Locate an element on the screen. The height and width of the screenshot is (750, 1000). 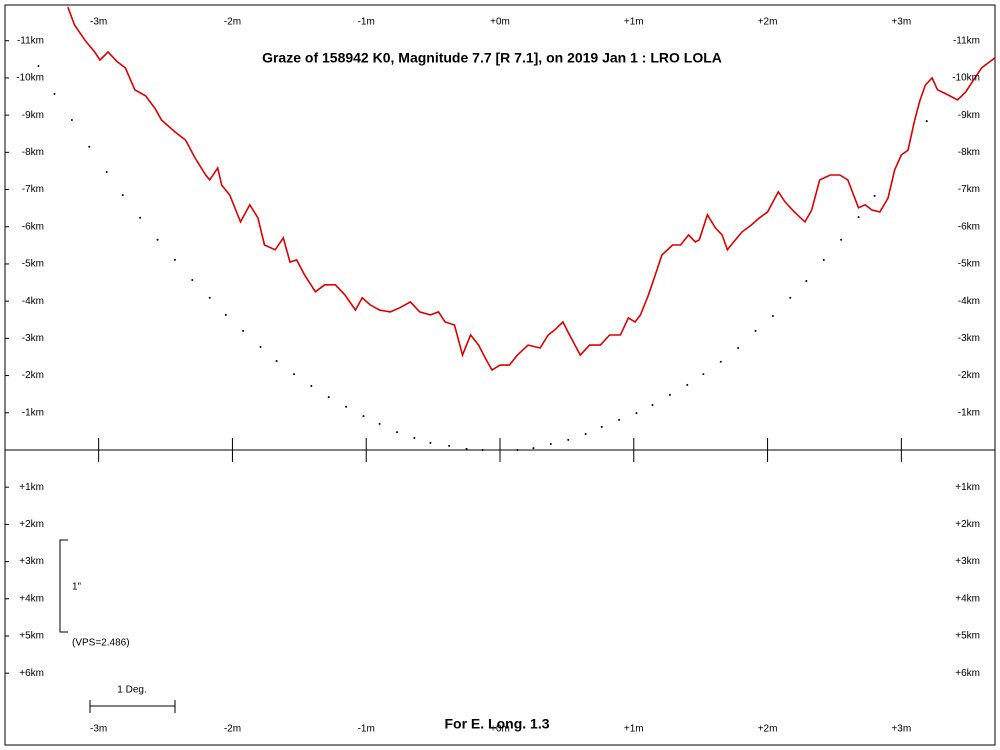
x-tick-label: +1m is located at coordinates (634, 22).